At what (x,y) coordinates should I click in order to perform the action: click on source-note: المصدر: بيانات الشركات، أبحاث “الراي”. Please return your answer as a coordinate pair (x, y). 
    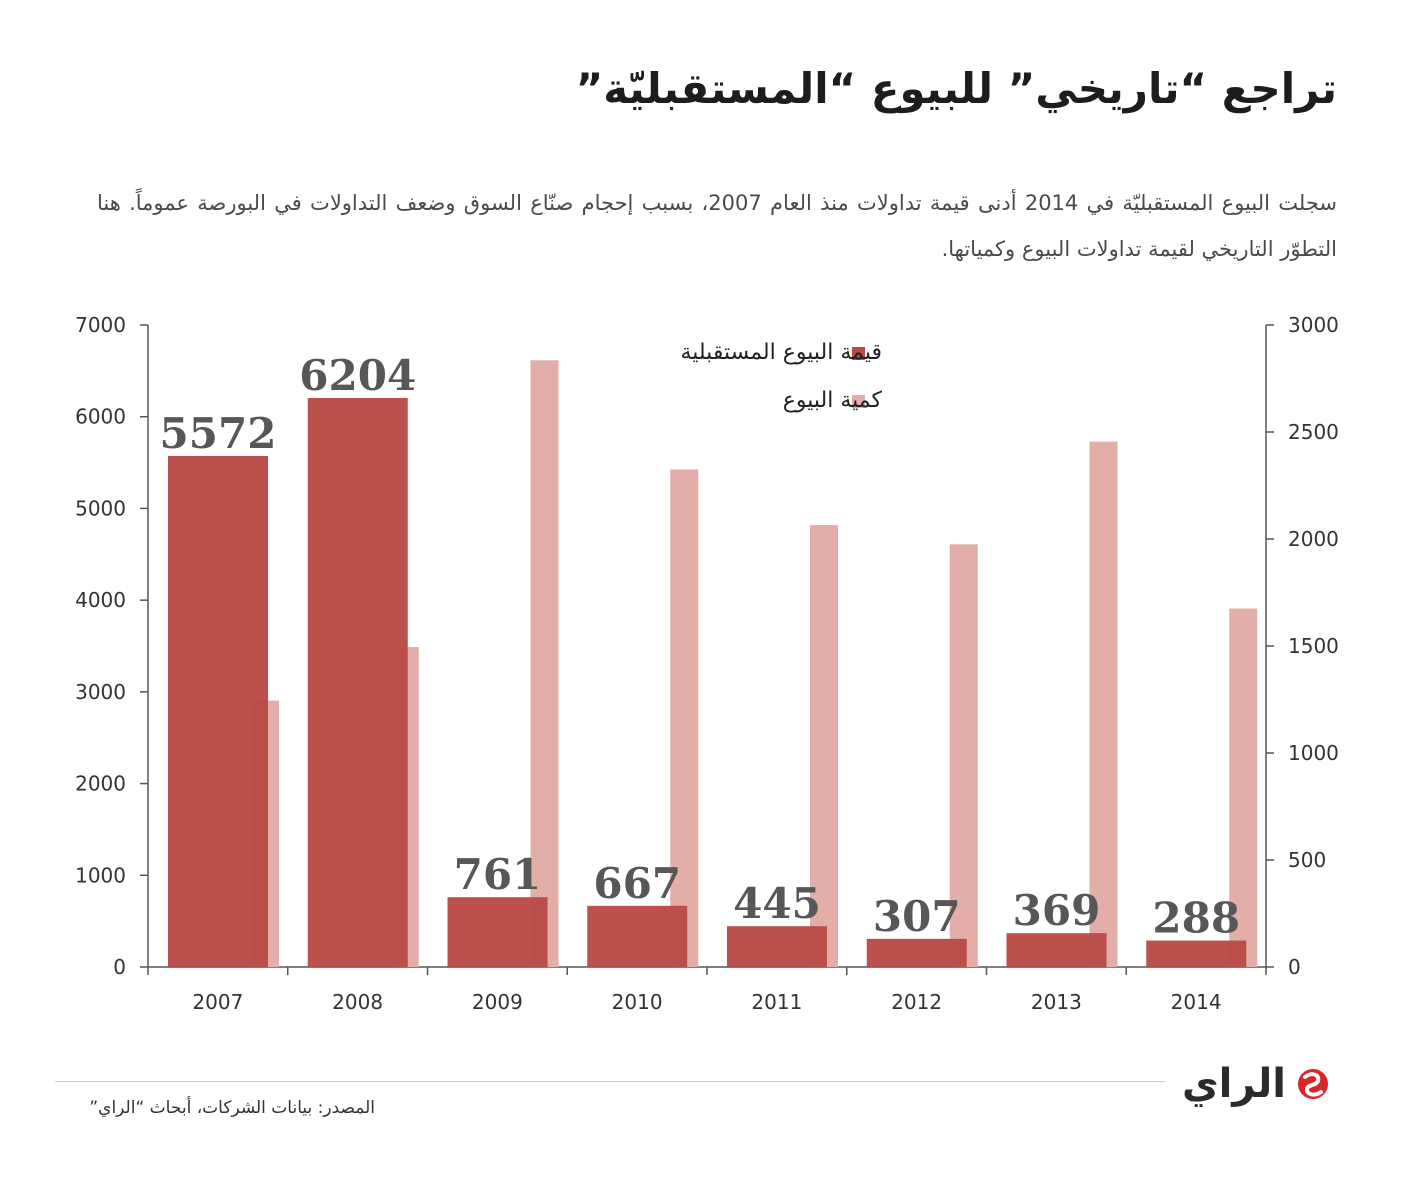
    Looking at the image, I should click on (232, 1108).